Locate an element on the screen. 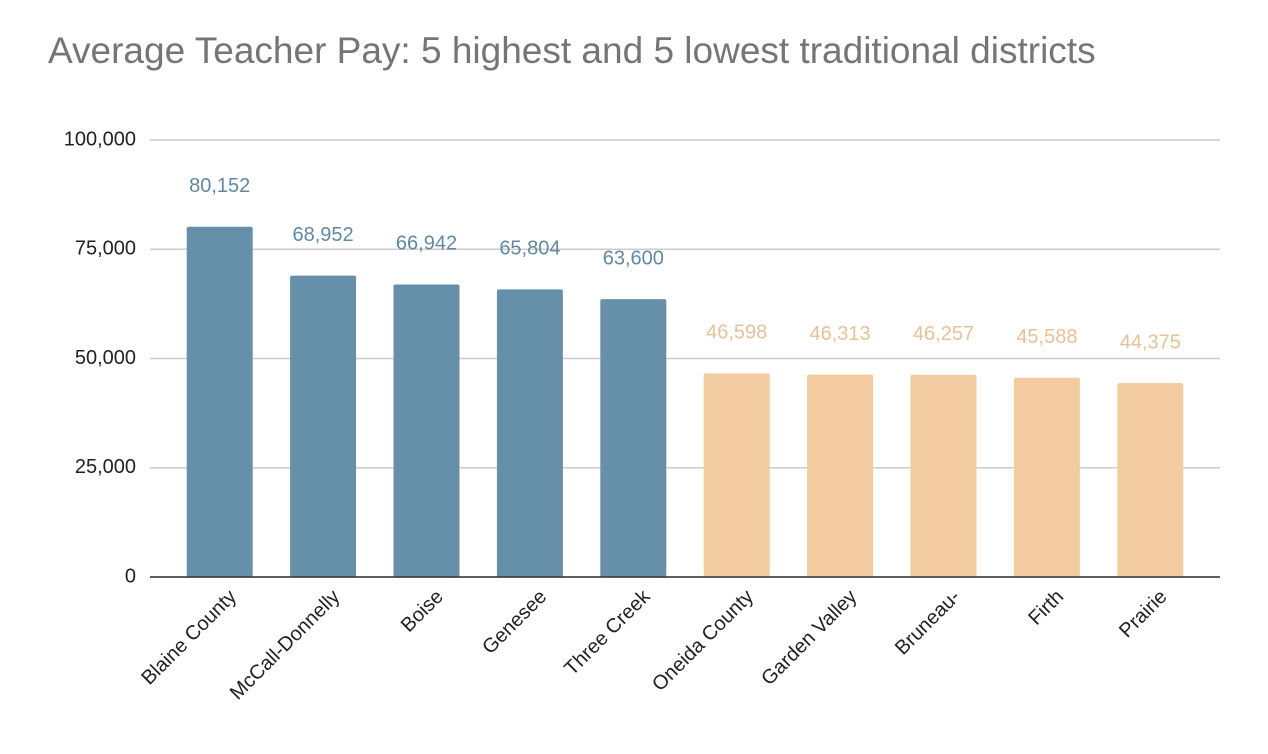 The width and height of the screenshot is (1268, 754). y-tick-label: 0 is located at coordinates (130, 576).